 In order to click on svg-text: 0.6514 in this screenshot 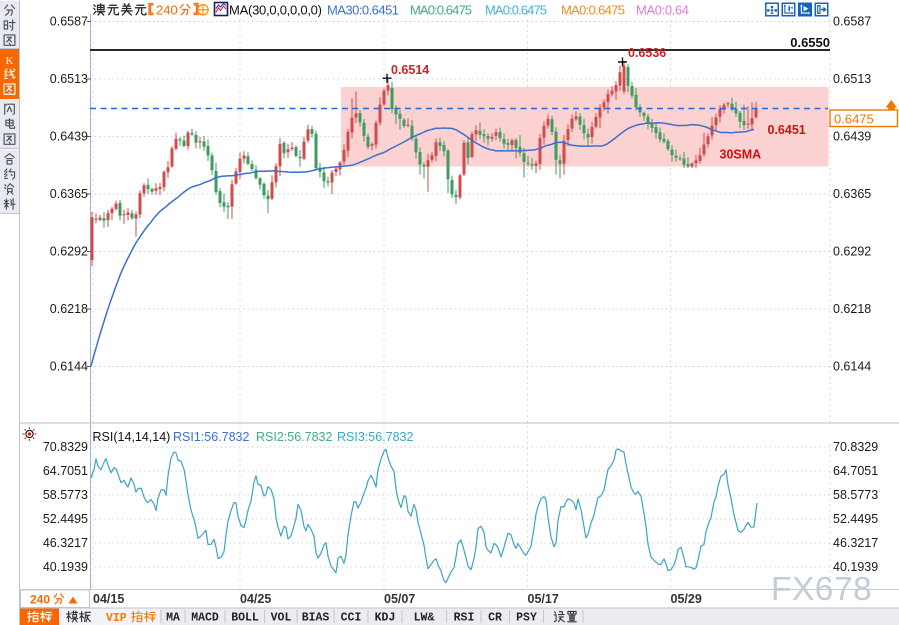, I will do `click(410, 70)`.